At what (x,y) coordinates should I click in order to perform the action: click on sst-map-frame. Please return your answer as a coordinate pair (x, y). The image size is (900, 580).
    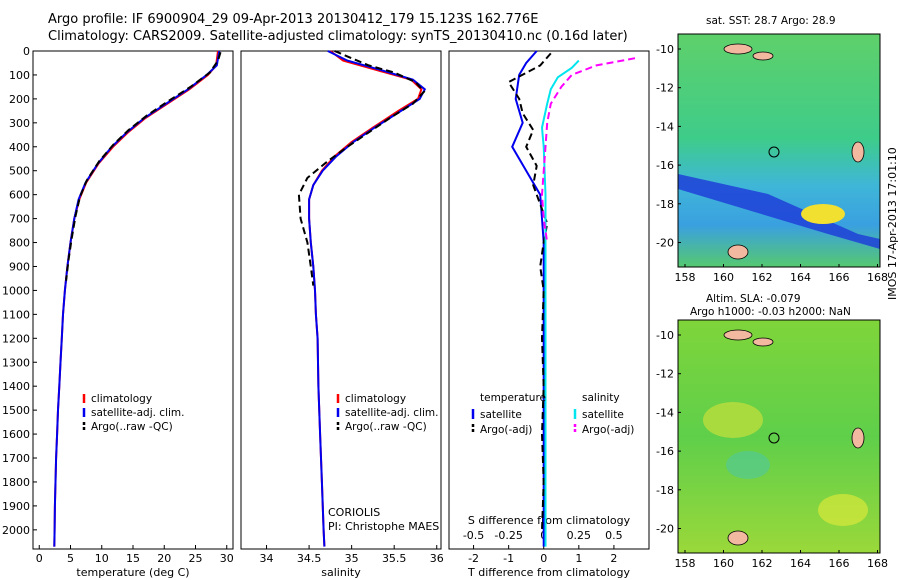
    Looking at the image, I should click on (779, 150).